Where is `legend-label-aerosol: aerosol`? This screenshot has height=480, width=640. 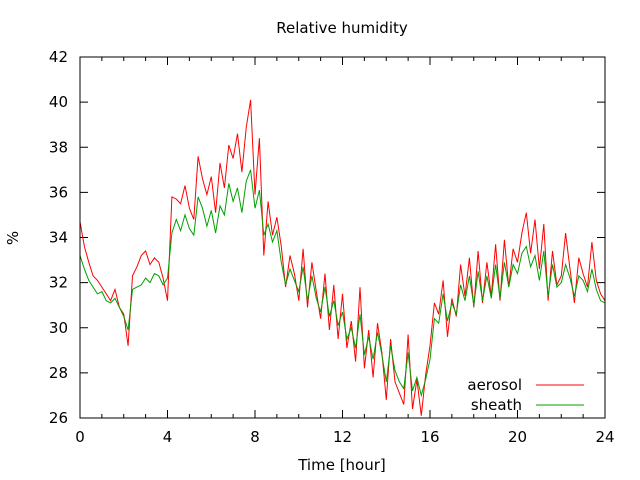 legend-label-aerosol: aerosol is located at coordinates (494, 385).